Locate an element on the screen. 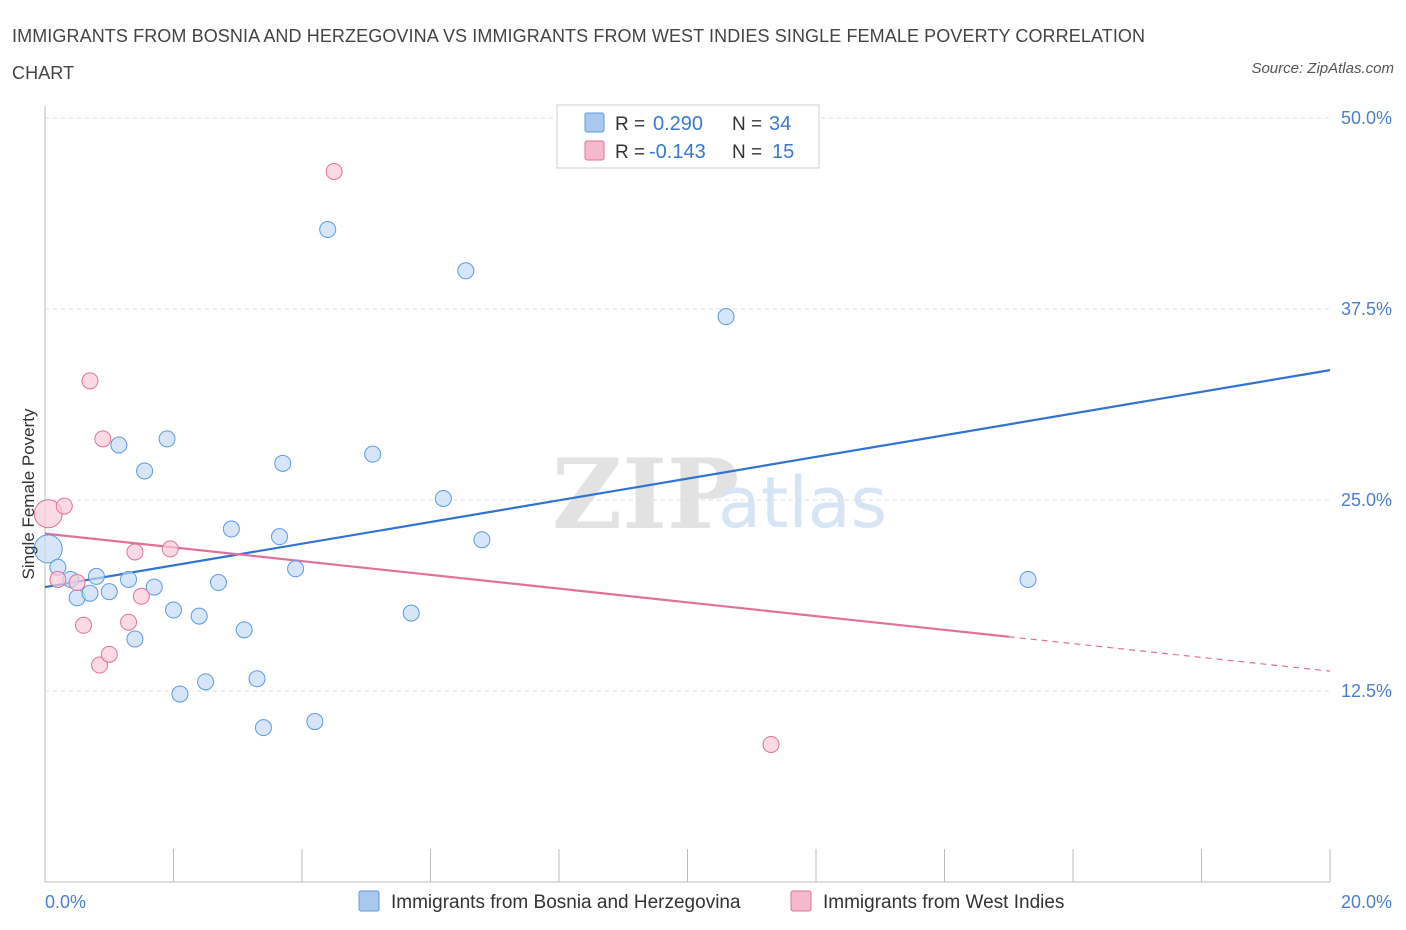 Image resolution: width=1406 pixels, height=930 pixels. trend-line is located at coordinates (526, 585).